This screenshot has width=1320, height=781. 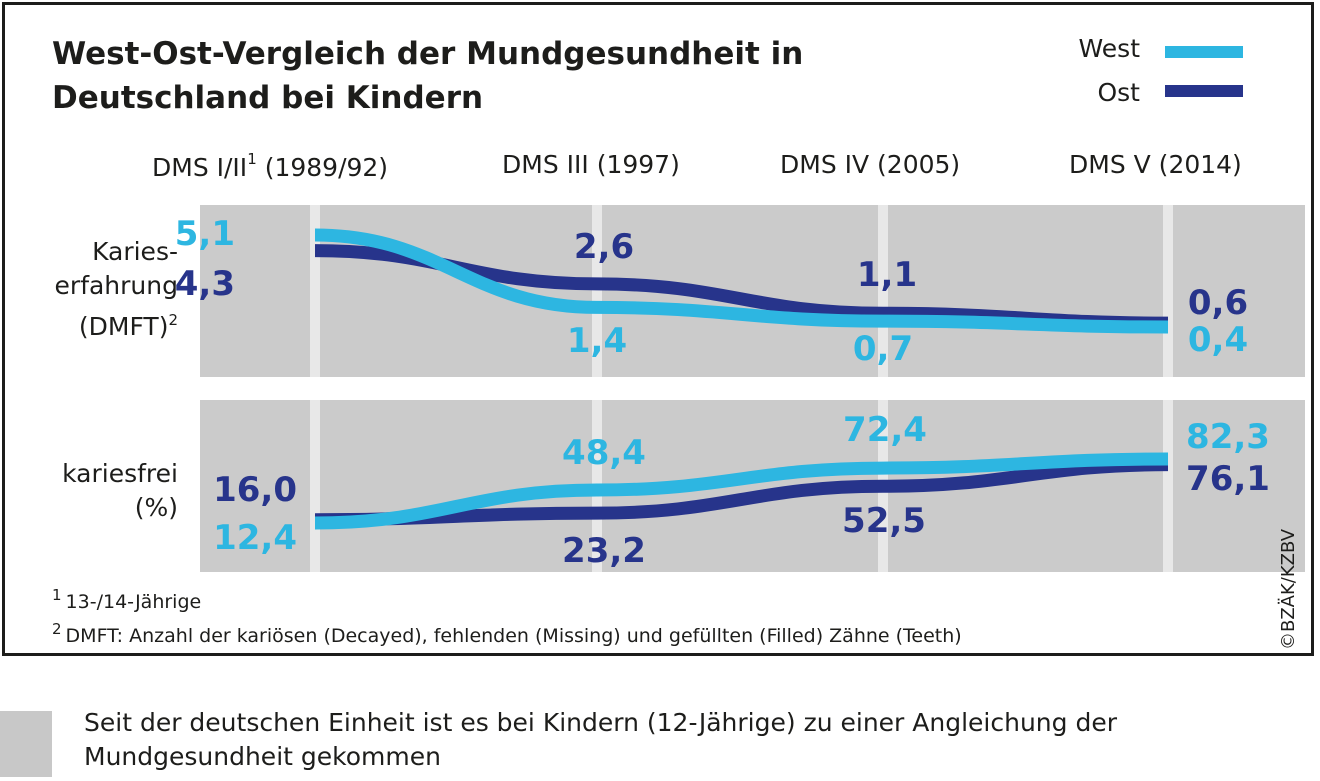 I want to click on legend-west-swatch, so click(x=1204, y=52).